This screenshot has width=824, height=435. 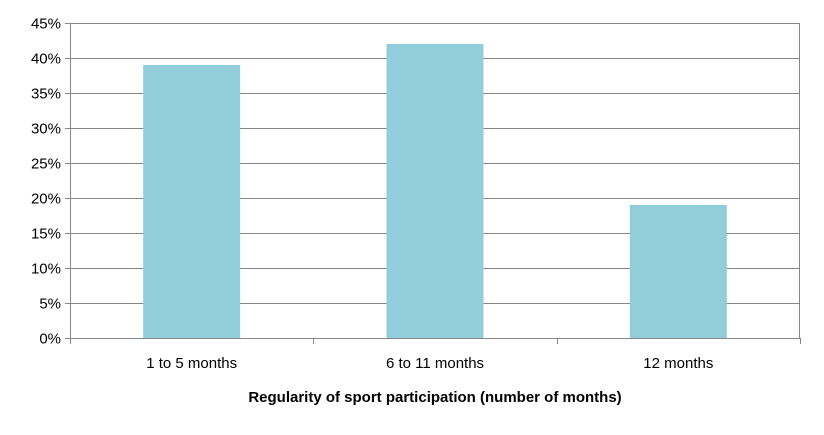 What do you see at coordinates (46, 24) in the screenshot?
I see `y-tick-label: 45%` at bounding box center [46, 24].